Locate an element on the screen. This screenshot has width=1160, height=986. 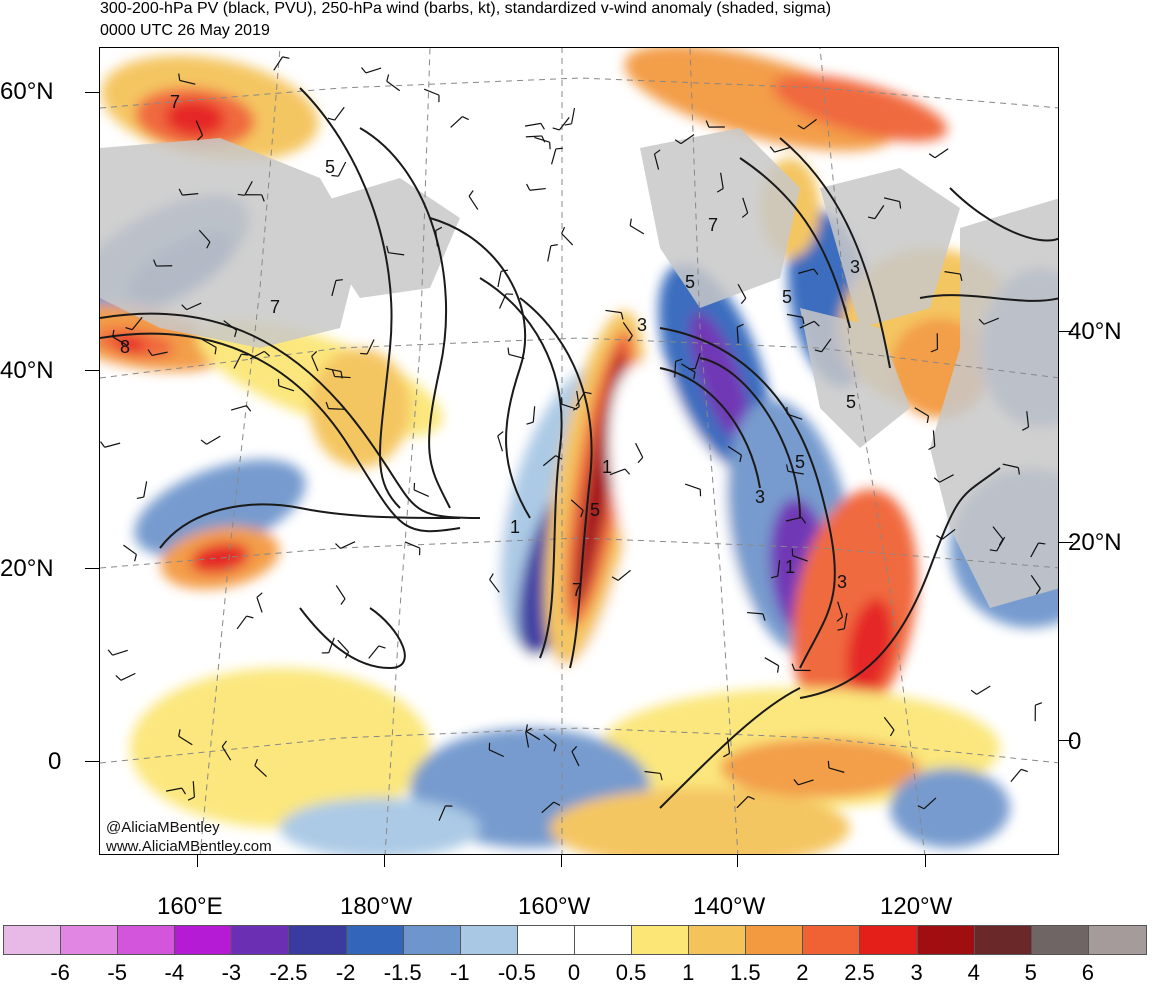
colorbar is located at coordinates (575, 940).